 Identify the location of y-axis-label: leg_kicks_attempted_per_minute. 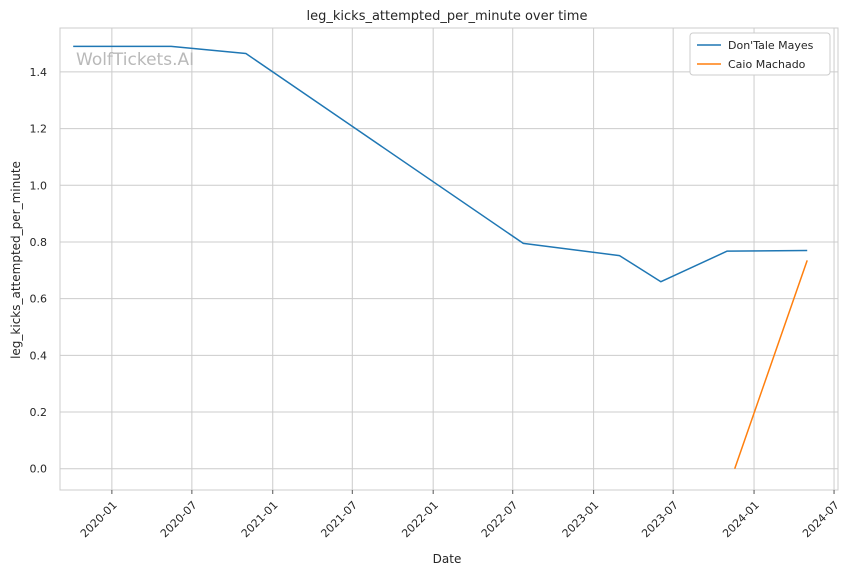
(16, 260).